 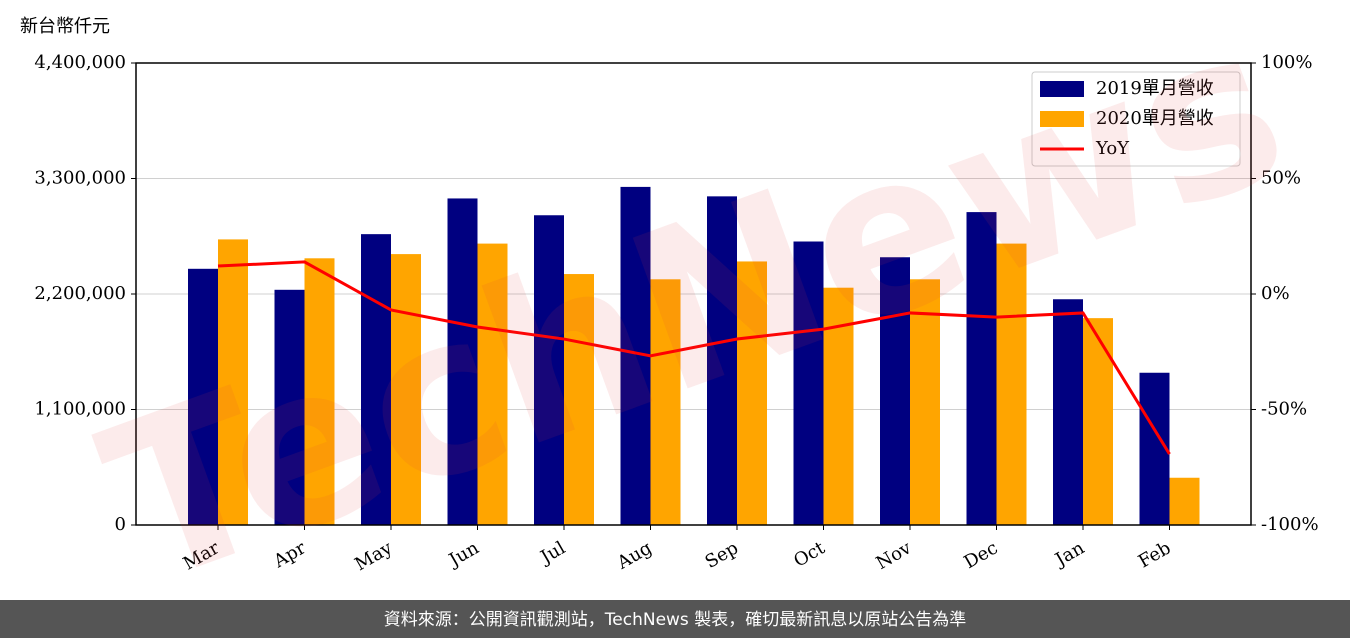 I want to click on footer: 資料來源：公開資訊觀測站，TechNews 製表，確切最新訊息以原站公告為準, so click(x=675, y=620).